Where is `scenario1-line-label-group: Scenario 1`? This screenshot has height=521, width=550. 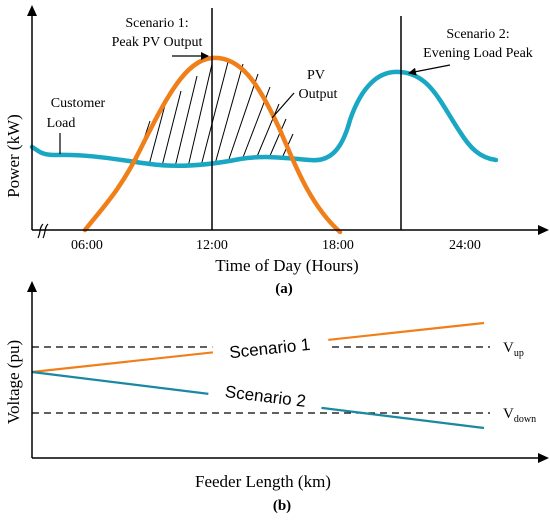 scenario1-line-label-group: Scenario 1 is located at coordinates (270, 346).